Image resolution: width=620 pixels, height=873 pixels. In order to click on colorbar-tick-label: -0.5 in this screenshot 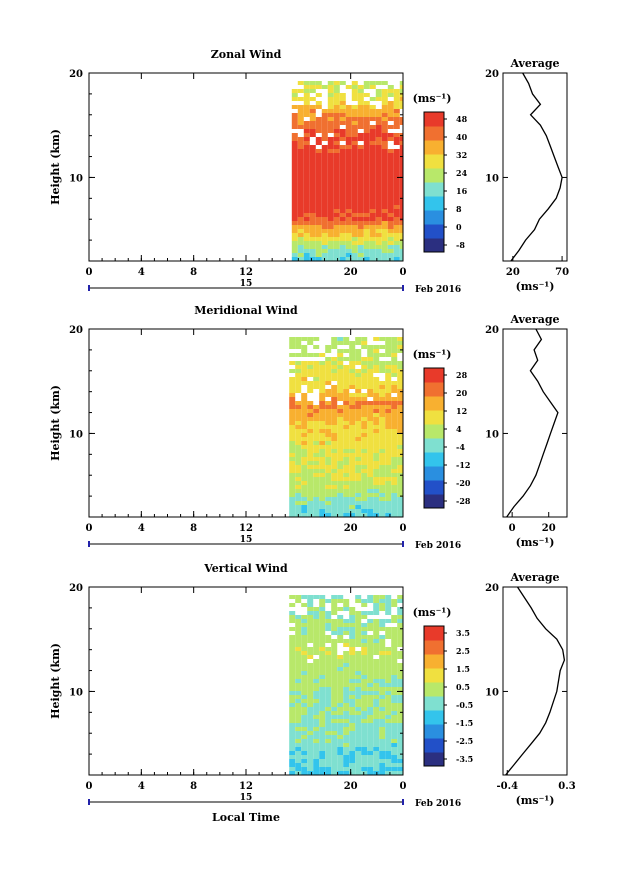, I will do `click(464, 705)`.